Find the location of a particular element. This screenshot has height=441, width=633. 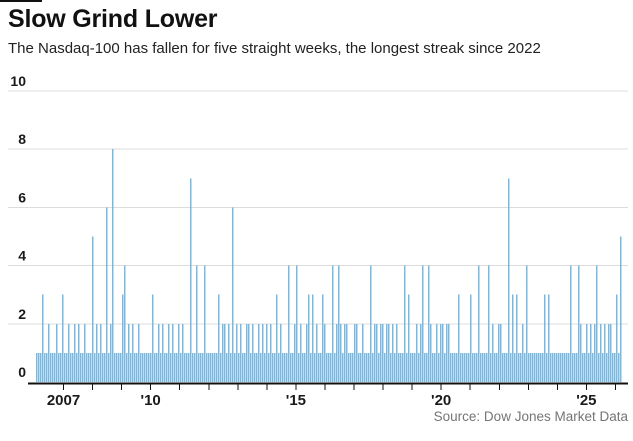

x-tick-label: '10 is located at coordinates (151, 400).